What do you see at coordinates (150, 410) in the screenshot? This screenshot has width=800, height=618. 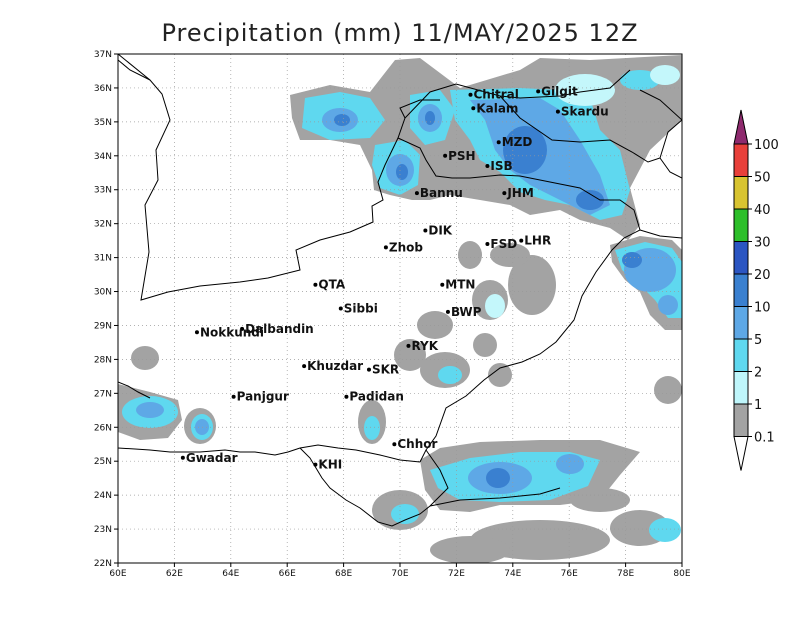 I see `precip-area-west` at bounding box center [150, 410].